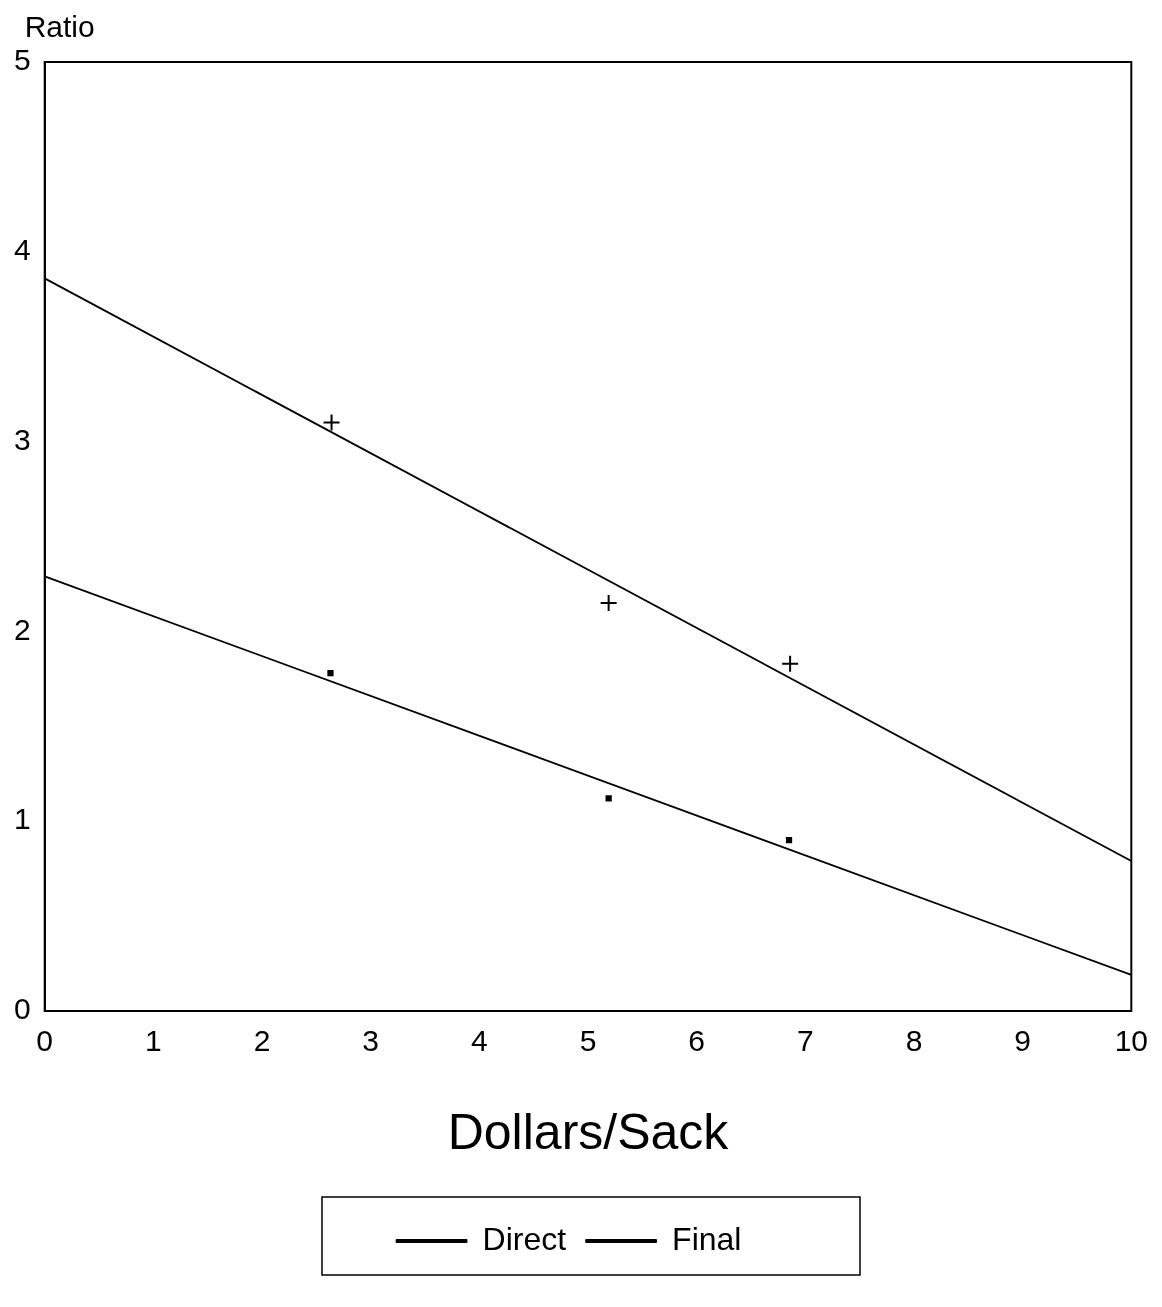 The width and height of the screenshot is (1162, 1307). Describe the element at coordinates (153, 1041) in the screenshot. I see `x-tick-label: 1` at that location.